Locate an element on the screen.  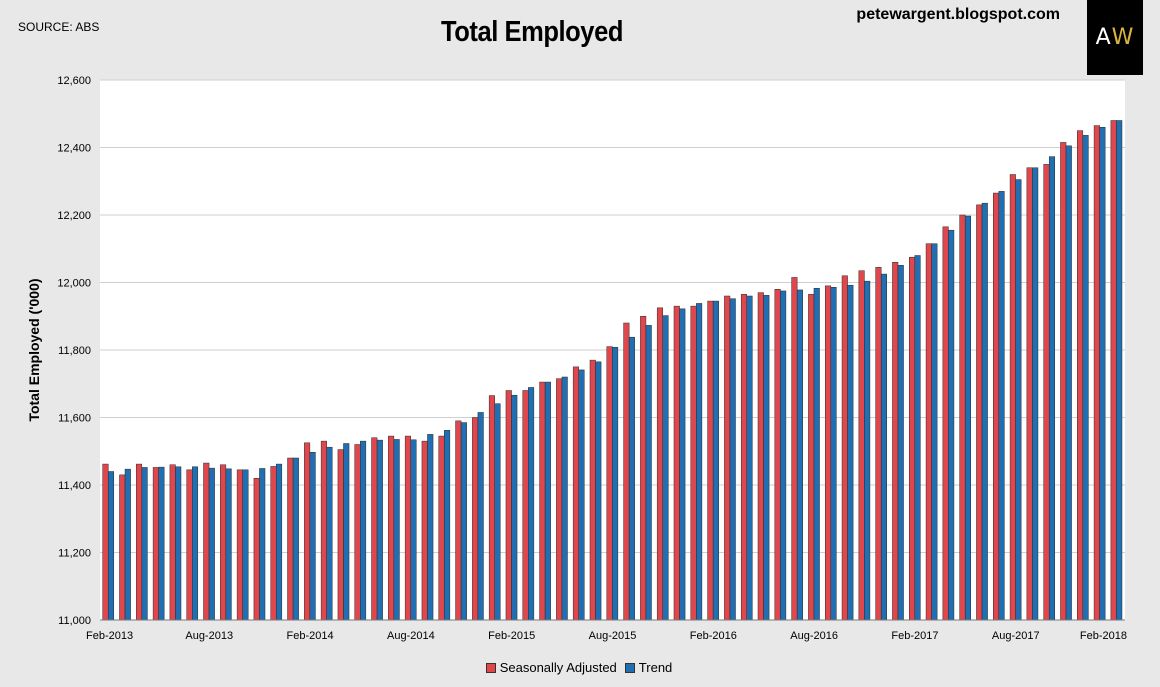
legend-swatch-seasonally-adjusted is located at coordinates (490, 667).